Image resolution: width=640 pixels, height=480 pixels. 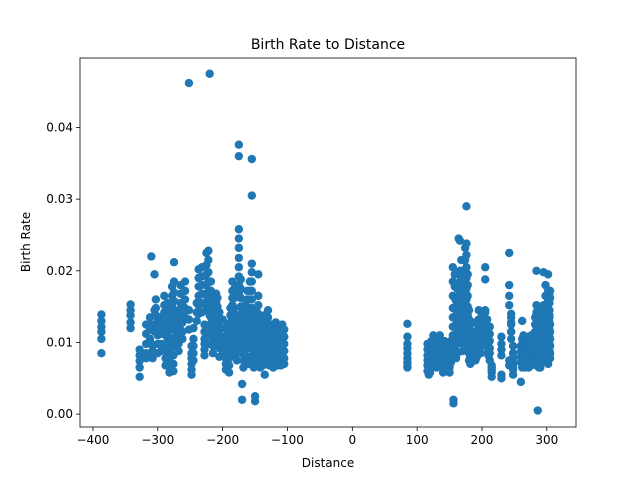 I want to click on y-tick-label: 0.04, so click(x=59, y=128).